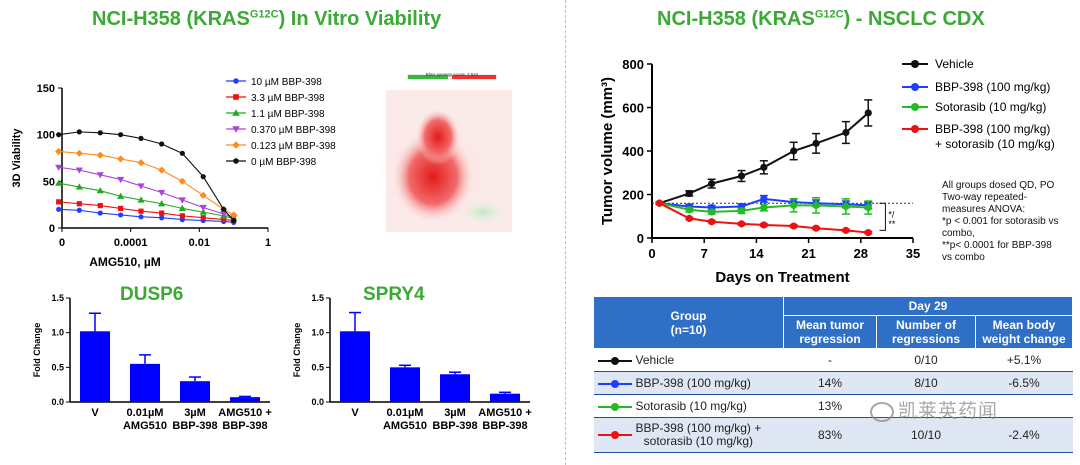 Image resolution: width=1080 pixels, height=465 pixels. I want to click on watermark-text: 凯莱英药闻, so click(948, 411).